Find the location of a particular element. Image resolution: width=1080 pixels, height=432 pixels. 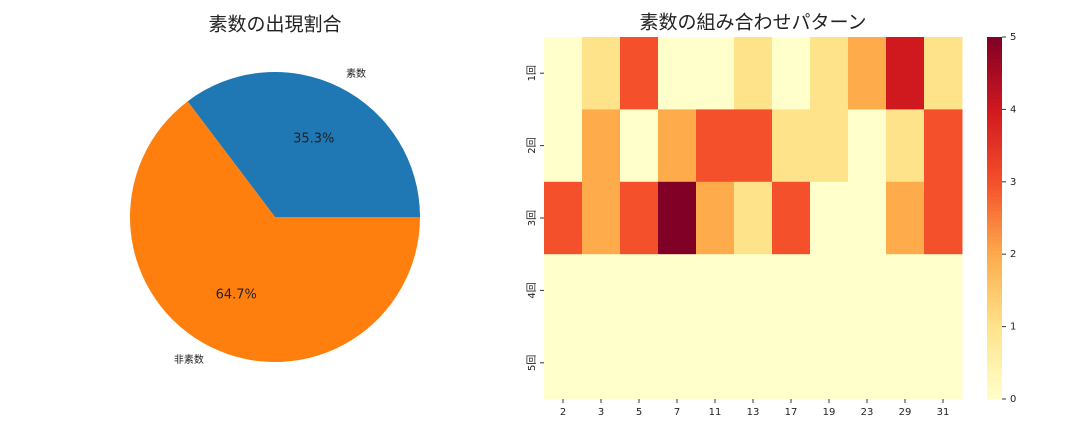

x-tick-label: 29 is located at coordinates (905, 412).